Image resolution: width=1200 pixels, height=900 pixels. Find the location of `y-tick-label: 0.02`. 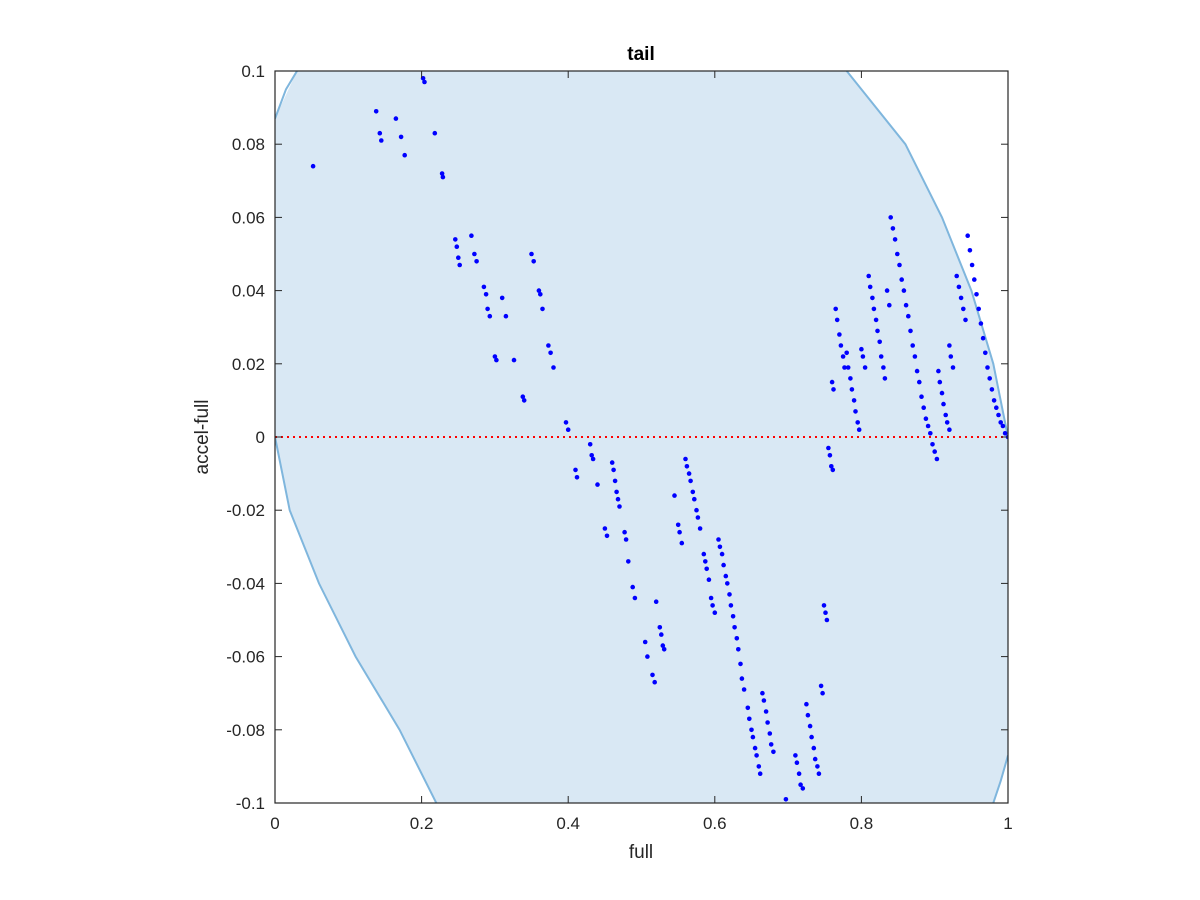

y-tick-label: 0.02 is located at coordinates (248, 364).